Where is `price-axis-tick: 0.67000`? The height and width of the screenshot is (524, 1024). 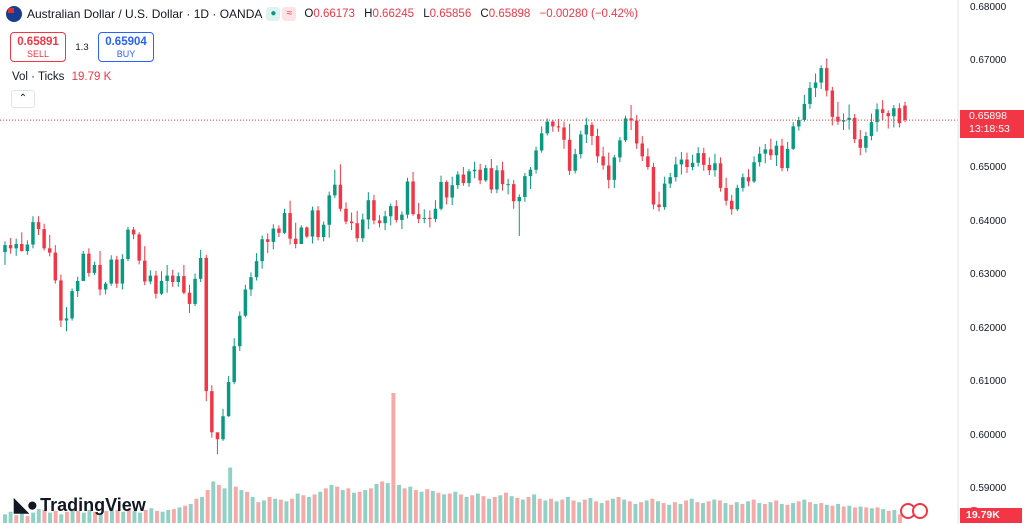 price-axis-tick: 0.67000 is located at coordinates (988, 61).